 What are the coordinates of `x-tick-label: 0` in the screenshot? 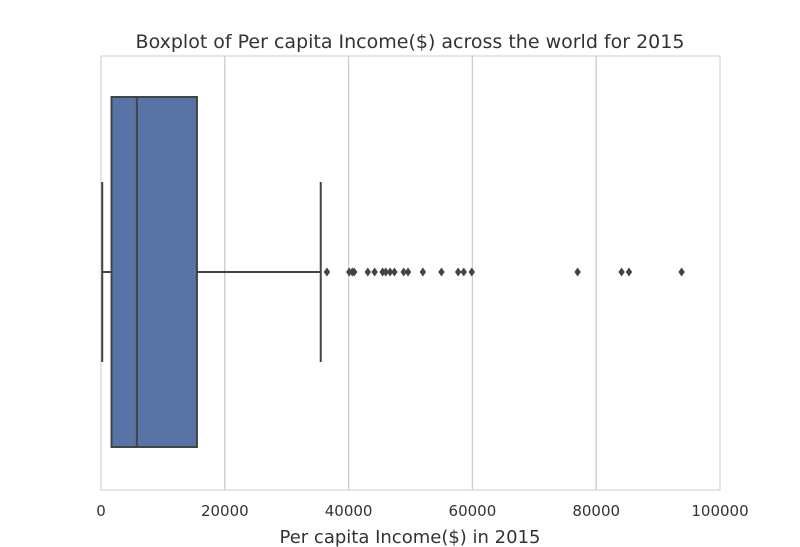 It's located at (101, 511).